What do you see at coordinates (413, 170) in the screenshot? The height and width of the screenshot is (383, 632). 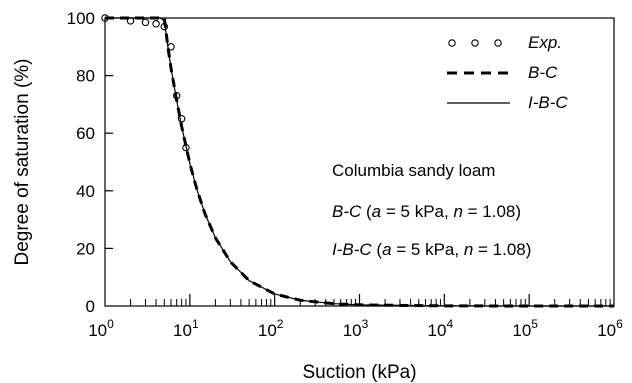 I see `annotation-title: Columbia sandy loam` at bounding box center [413, 170].